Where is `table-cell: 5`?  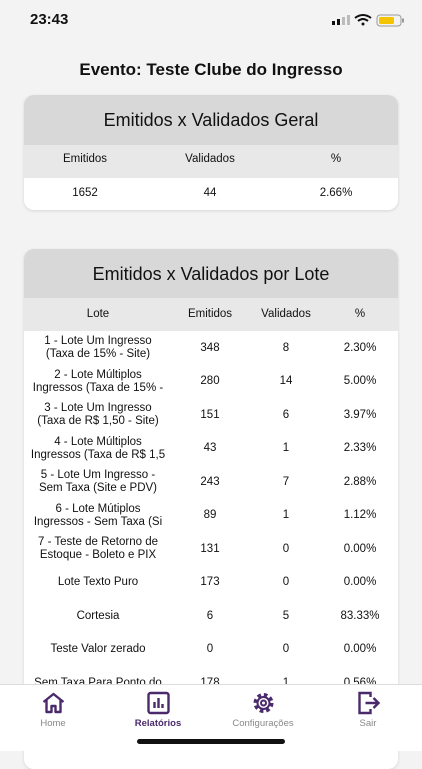
table-cell: 5 is located at coordinates (286, 615).